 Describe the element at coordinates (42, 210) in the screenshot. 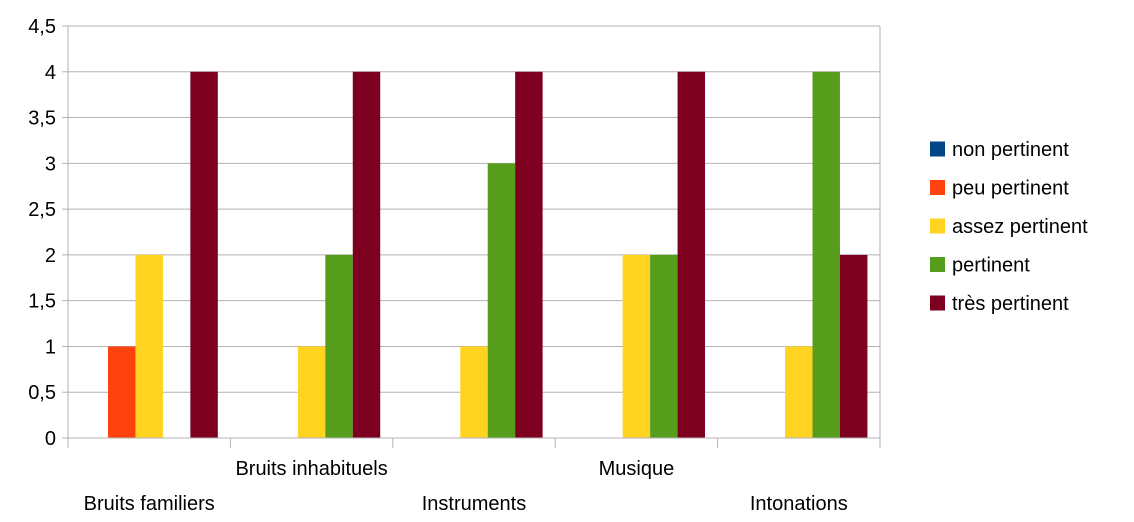

I see `y-tick-label: 2,5` at that location.